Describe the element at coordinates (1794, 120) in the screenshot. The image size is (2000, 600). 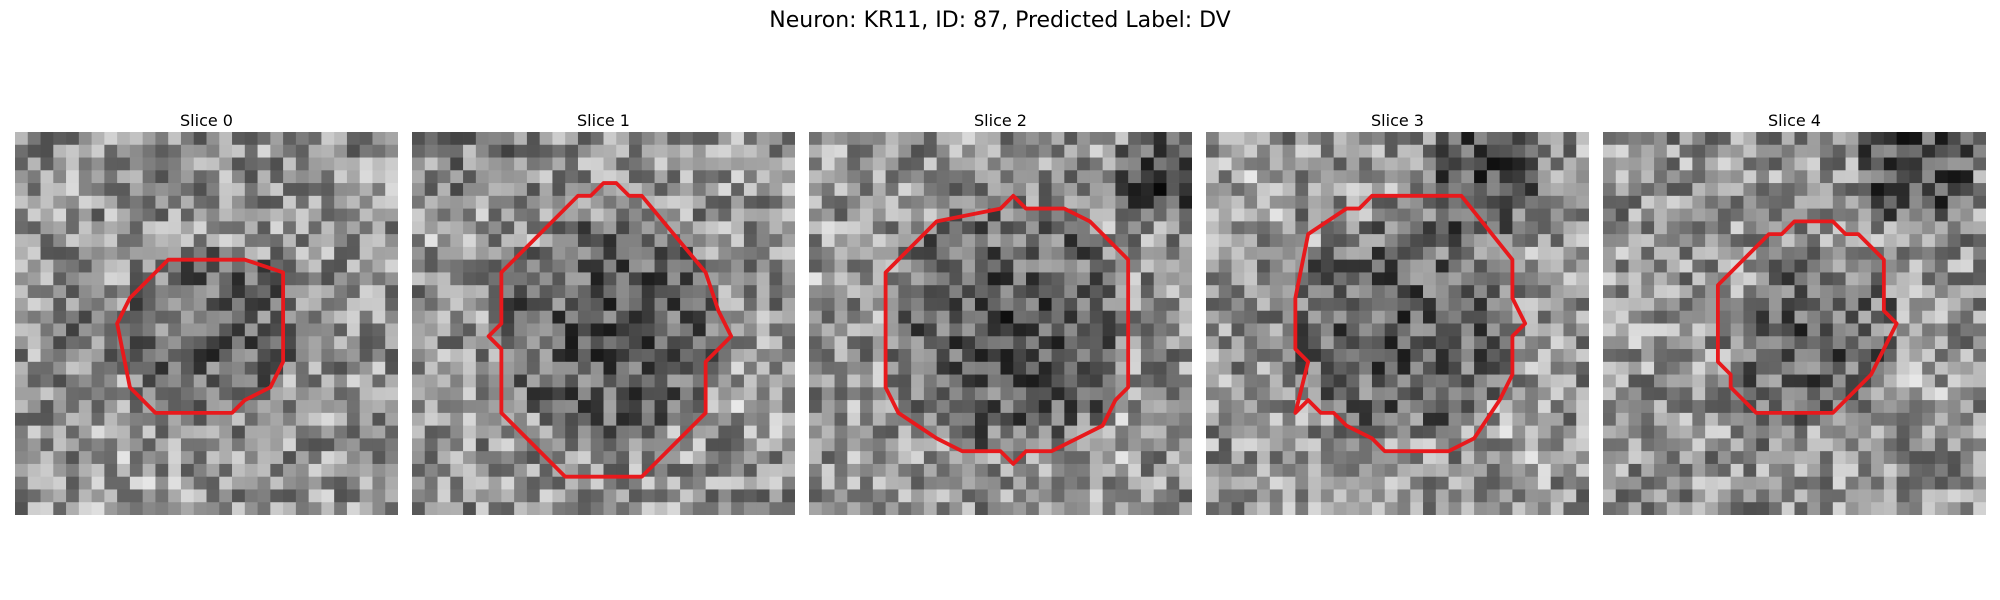
I see `slice-title: Slice 4` at that location.